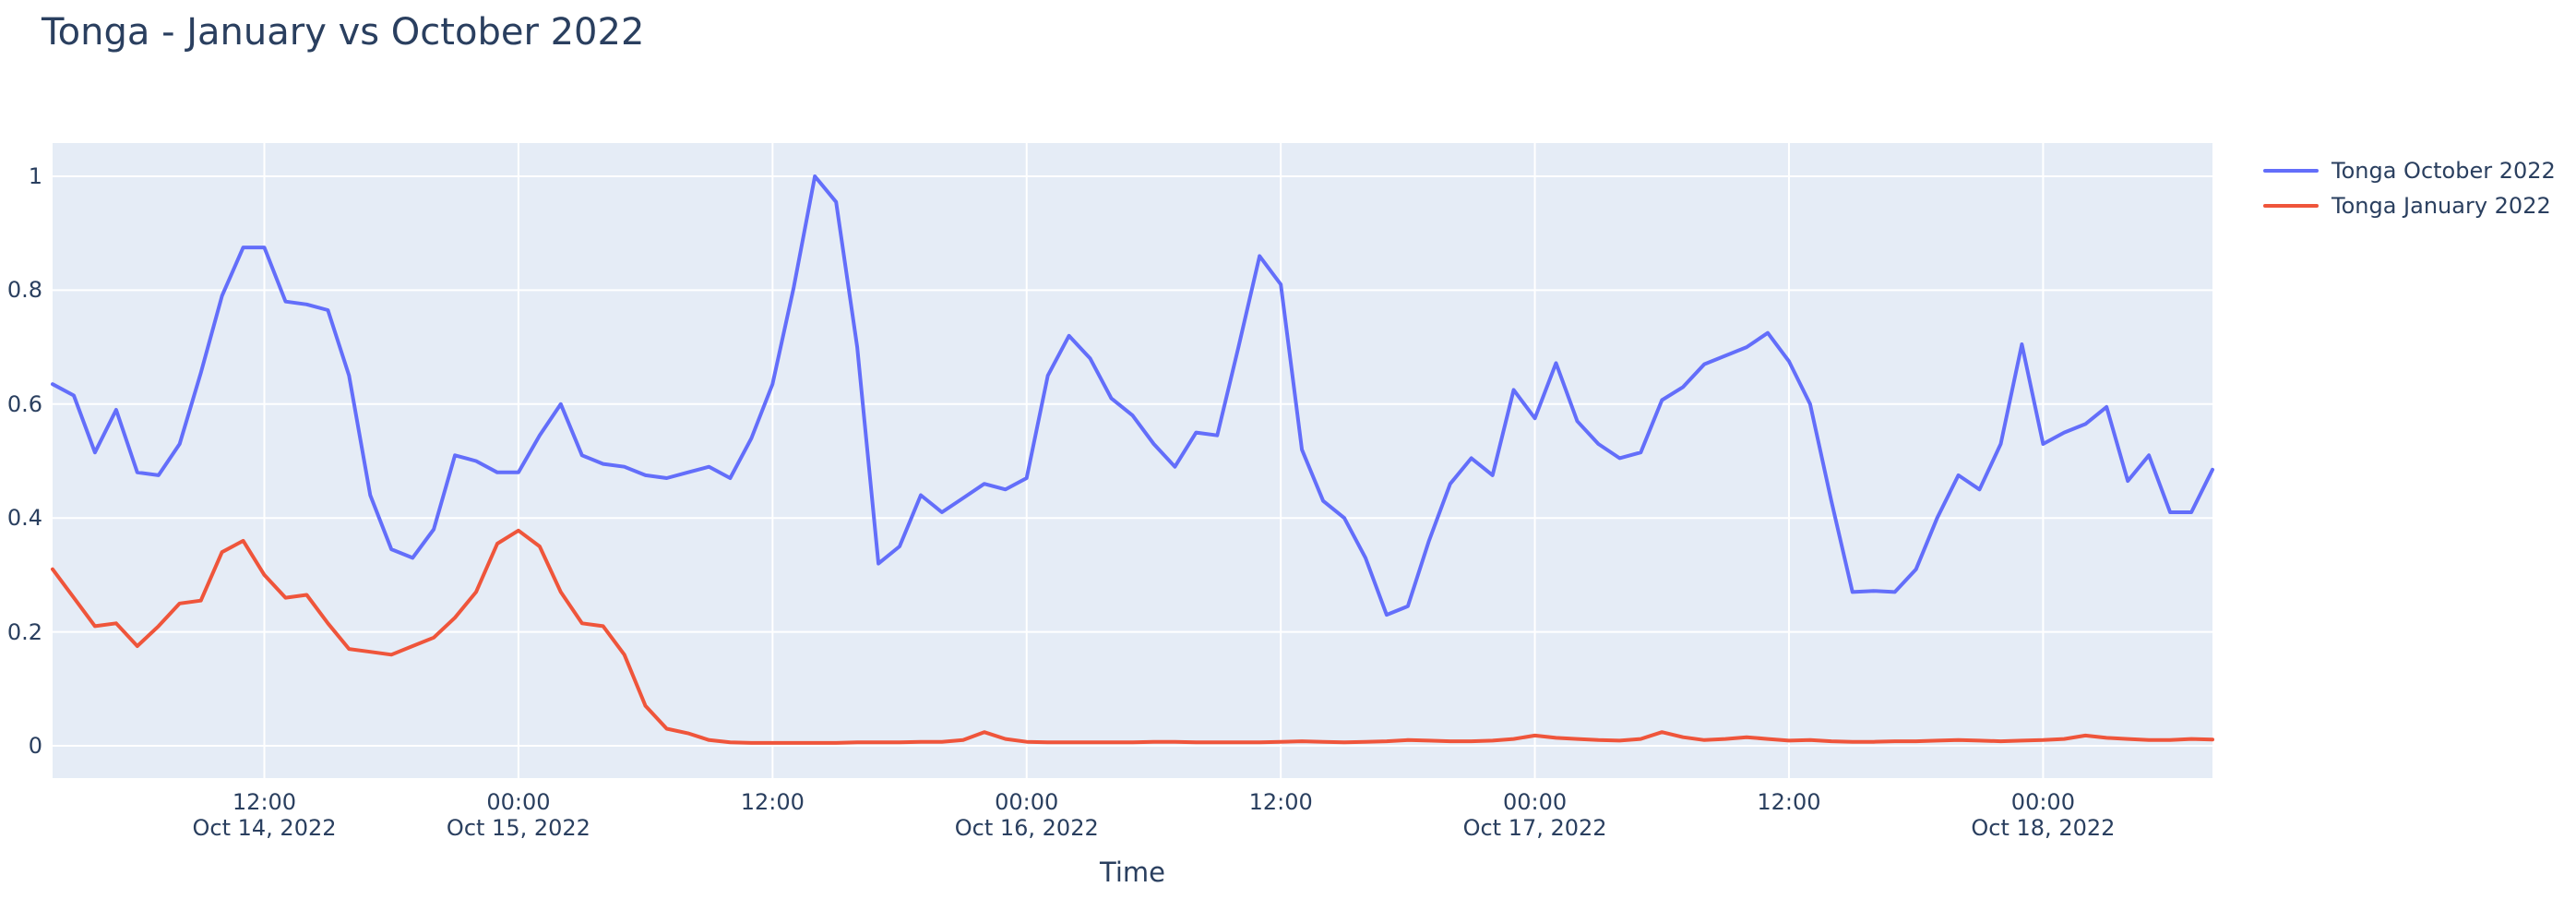  What do you see at coordinates (24, 631) in the screenshot?
I see `y-tick-label: 0.2` at bounding box center [24, 631].